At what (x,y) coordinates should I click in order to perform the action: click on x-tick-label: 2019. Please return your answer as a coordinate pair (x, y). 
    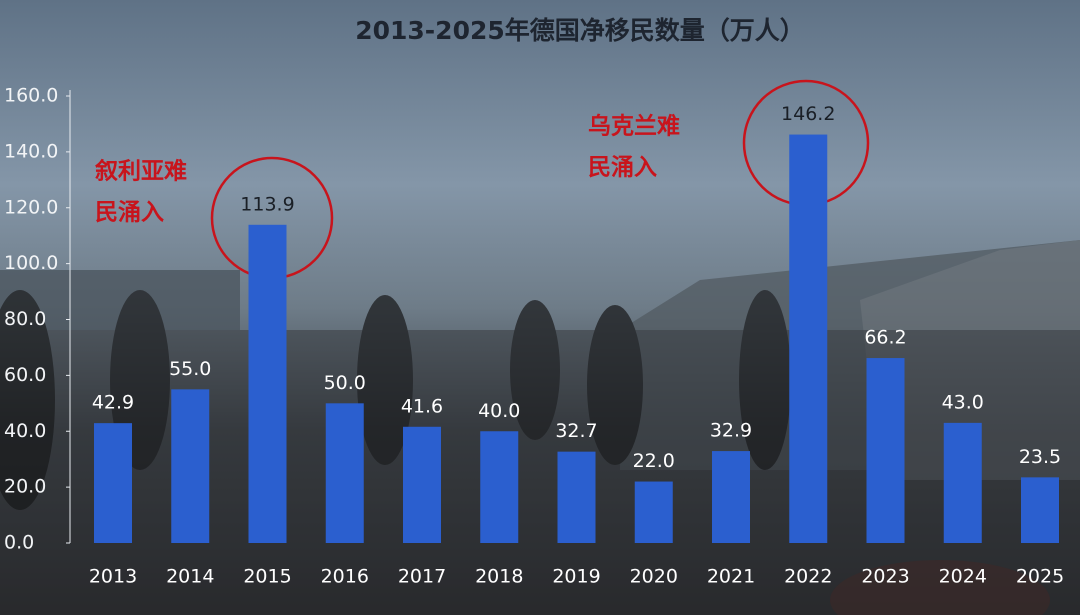
    Looking at the image, I should click on (576, 577).